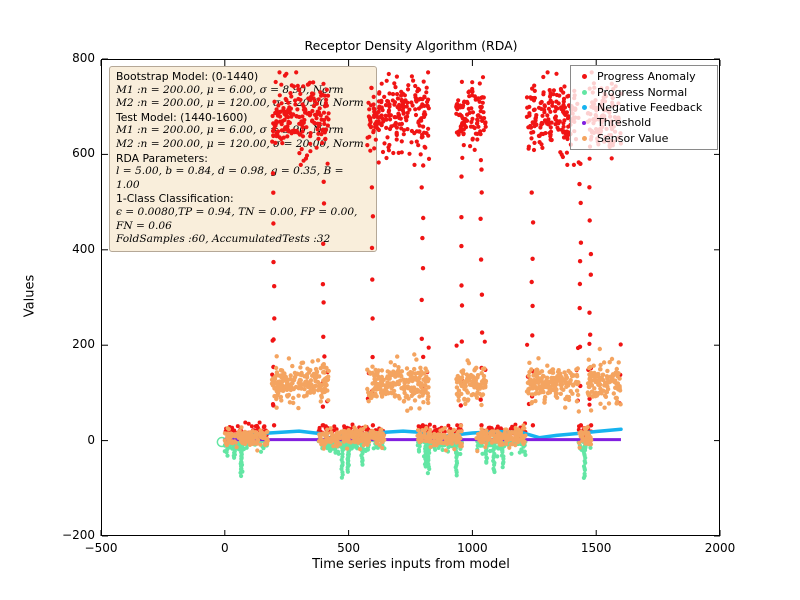 This screenshot has width=800, height=600. I want to click on x-tick-label: 0, so click(224, 548).